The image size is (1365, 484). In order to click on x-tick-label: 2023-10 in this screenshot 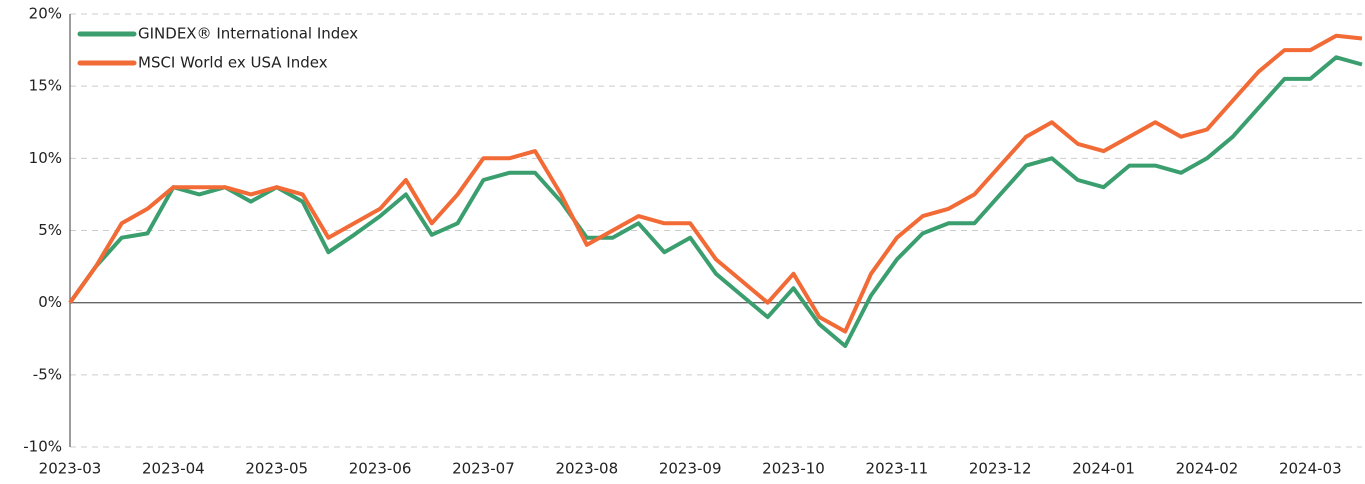, I will do `click(793, 469)`.